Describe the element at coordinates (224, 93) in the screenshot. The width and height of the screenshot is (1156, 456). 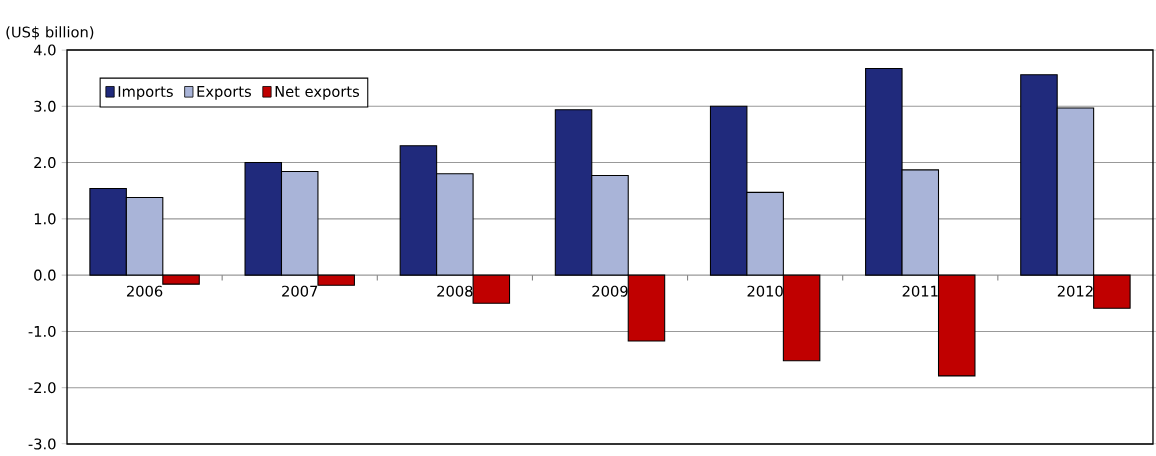
I see `legend-label: Exports` at that location.